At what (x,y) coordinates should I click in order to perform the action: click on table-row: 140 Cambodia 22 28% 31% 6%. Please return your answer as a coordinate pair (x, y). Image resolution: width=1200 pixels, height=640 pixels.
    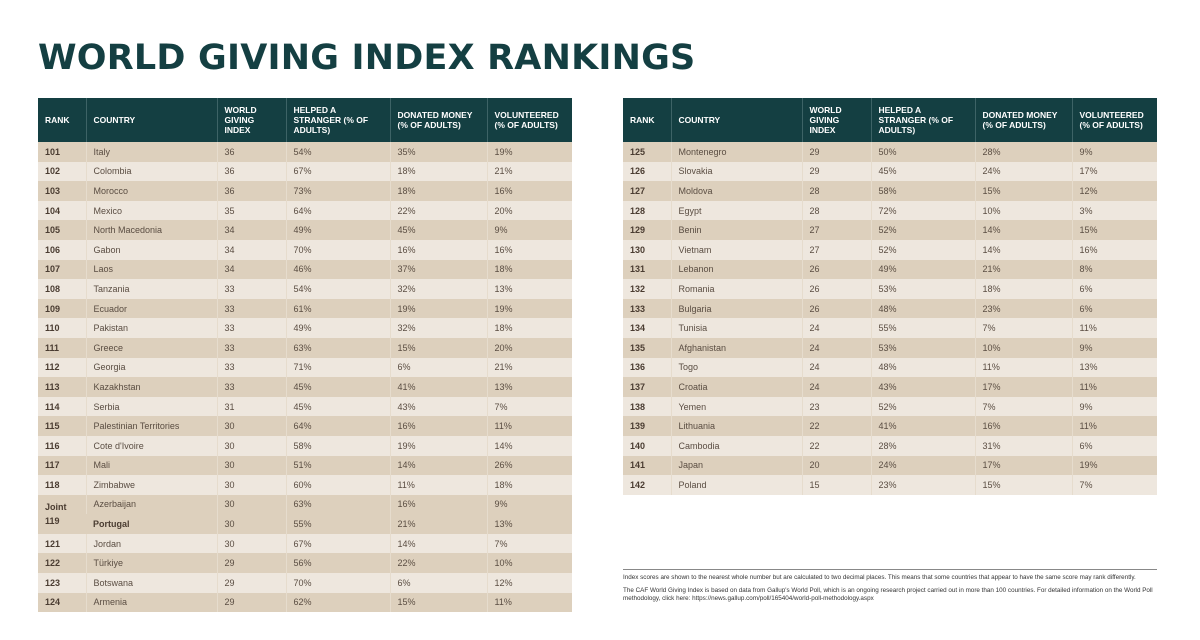
    Looking at the image, I should click on (890, 445).